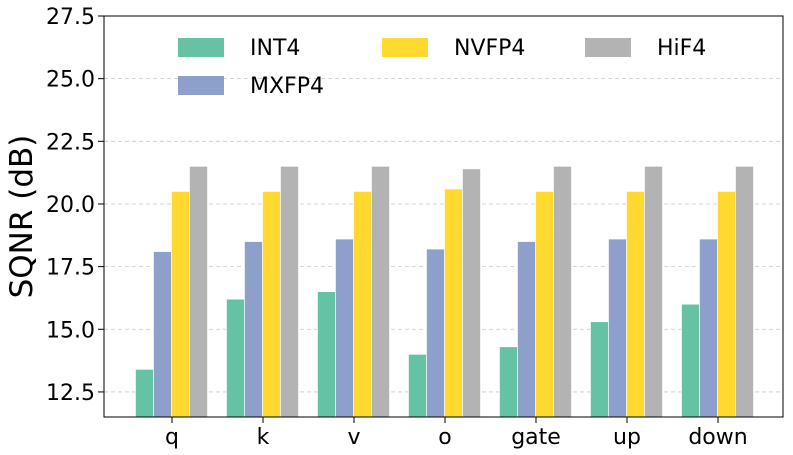 The width and height of the screenshot is (793, 455). What do you see at coordinates (362, 304) in the screenshot?
I see `bar-nvfp4-v` at bounding box center [362, 304].